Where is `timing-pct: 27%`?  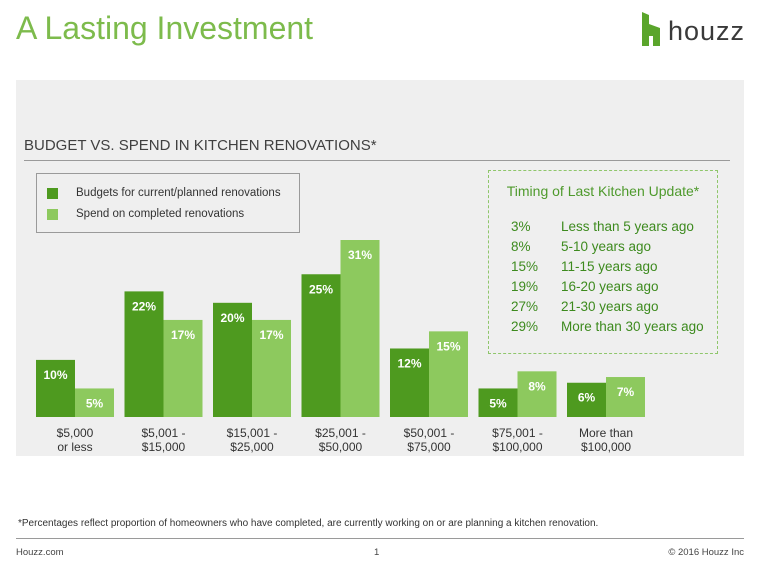 timing-pct: 27% is located at coordinates (525, 306).